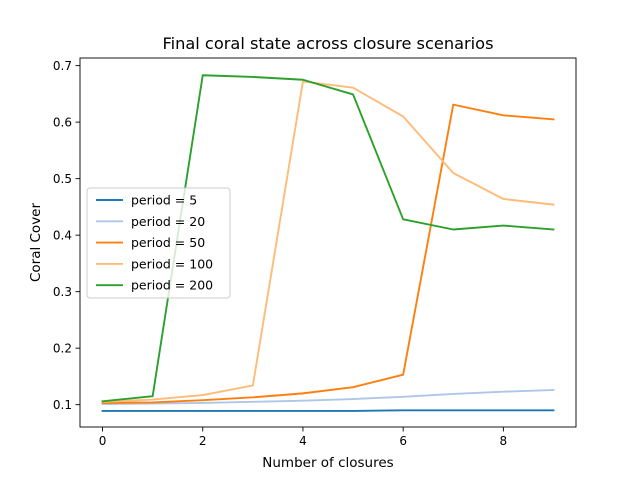  Describe the element at coordinates (62, 66) in the screenshot. I see `y-tick-label: 0.7` at that location.